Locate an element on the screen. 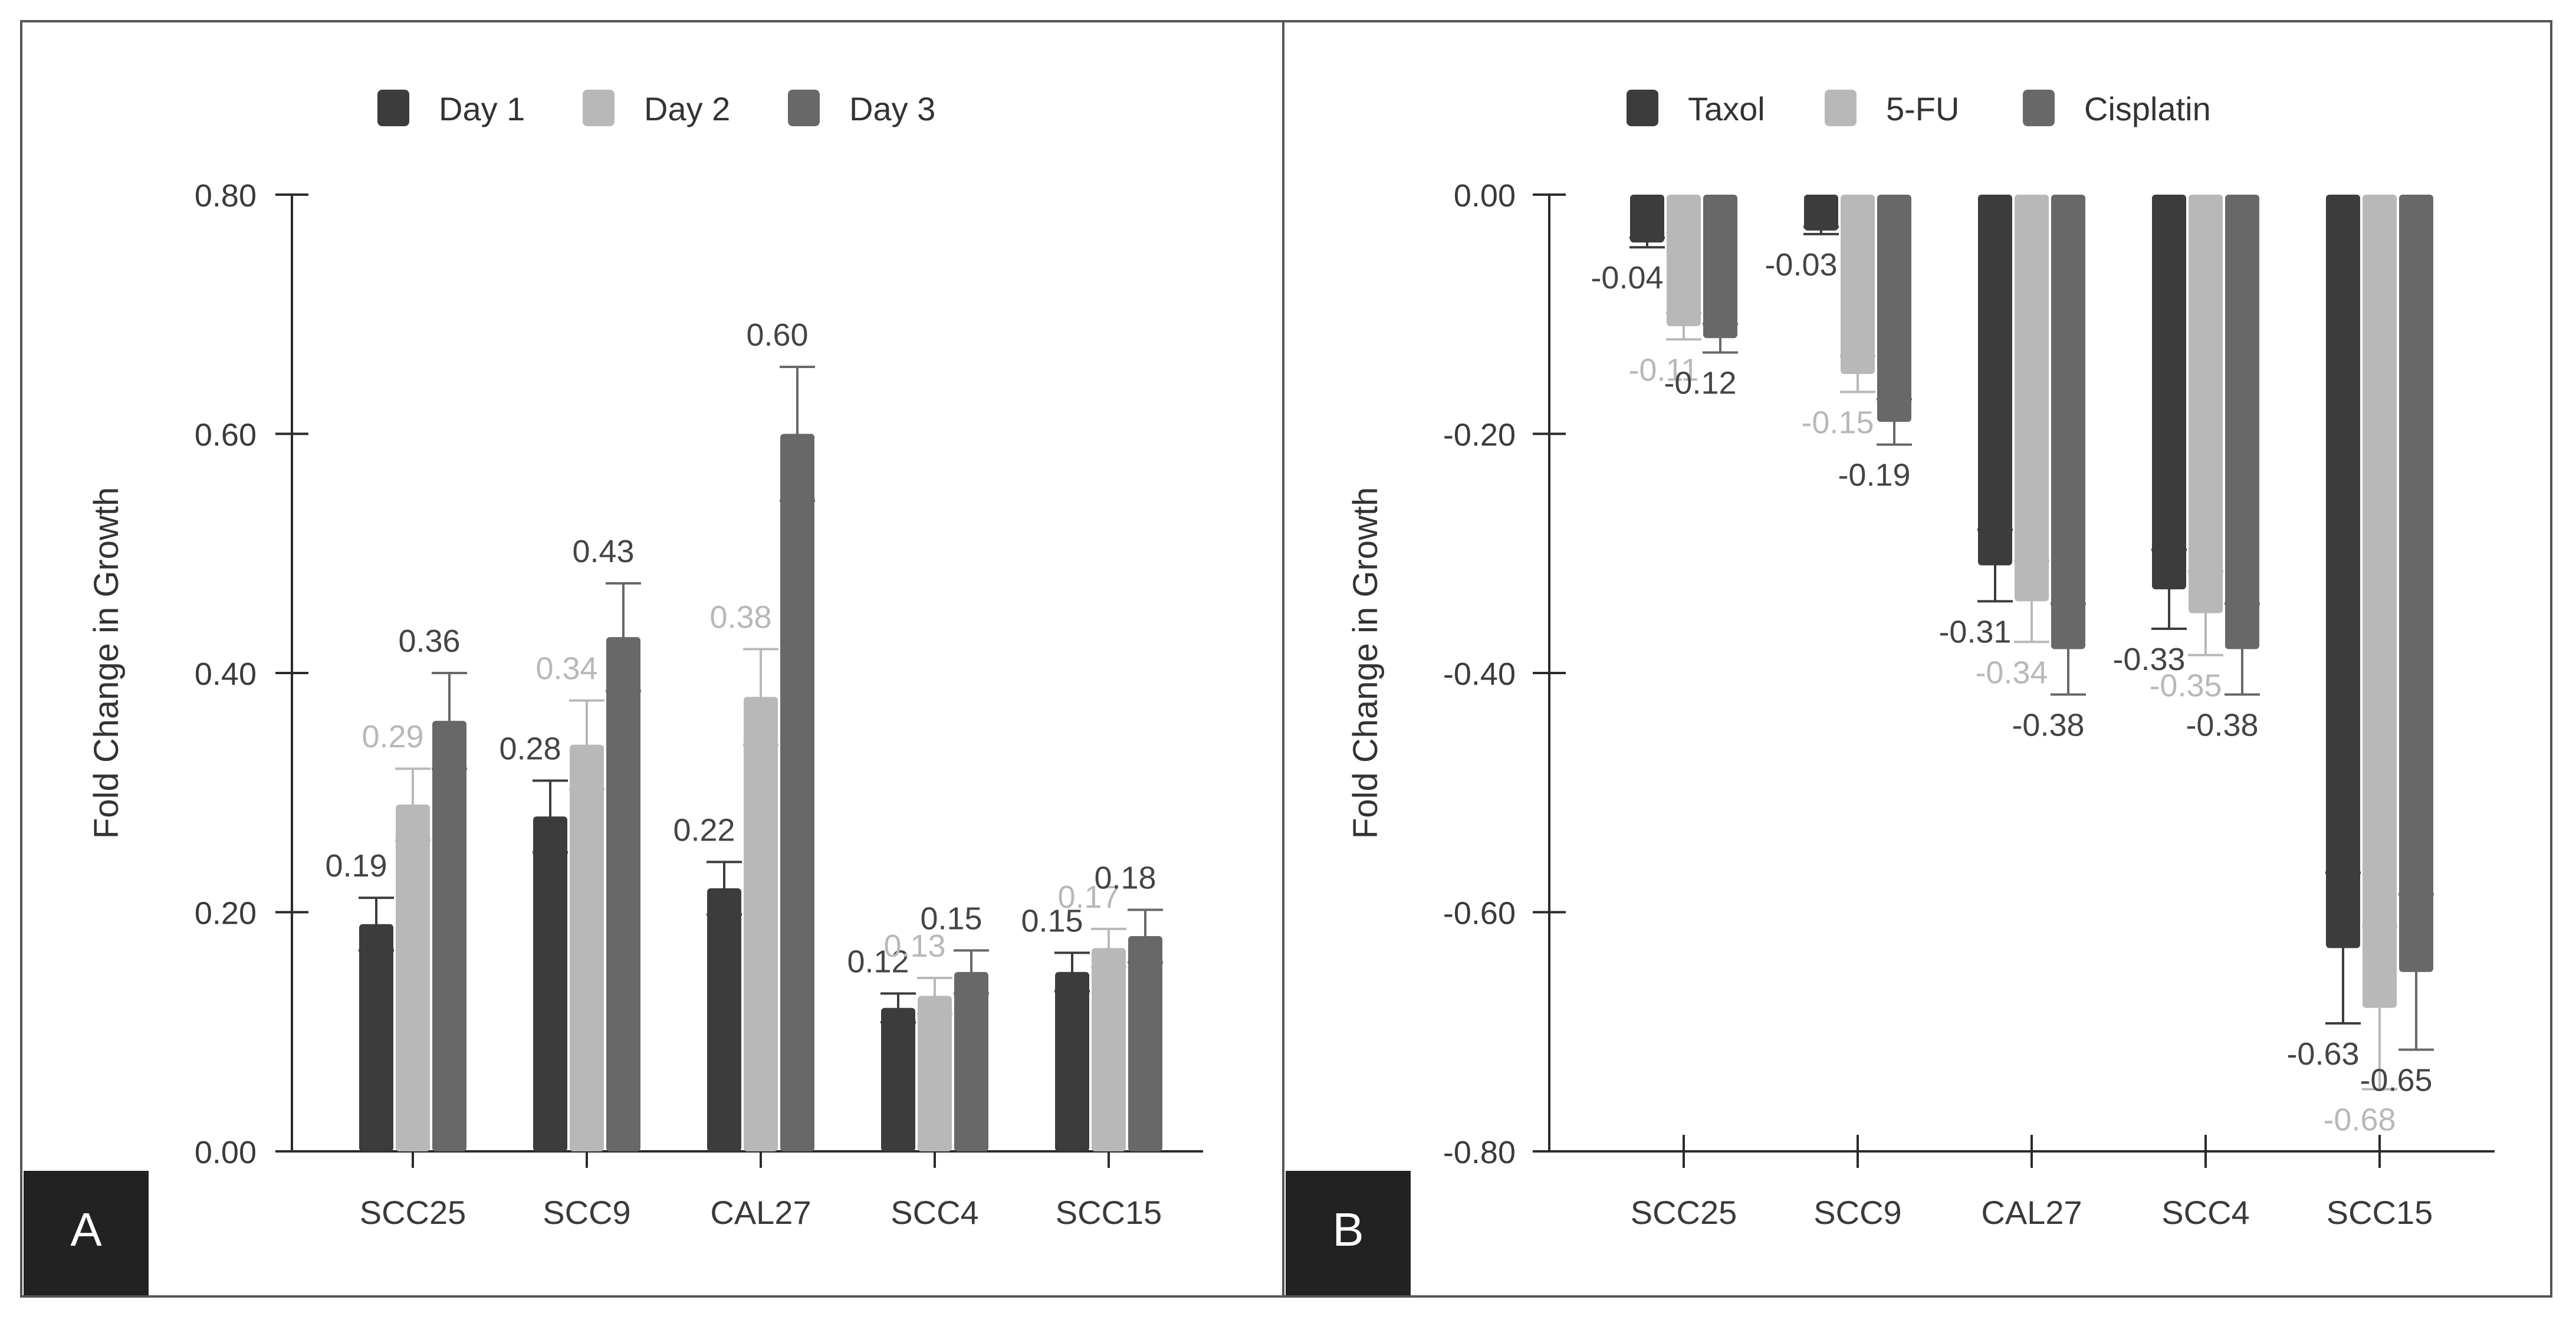  data-label: 0.28 is located at coordinates (530, 749).